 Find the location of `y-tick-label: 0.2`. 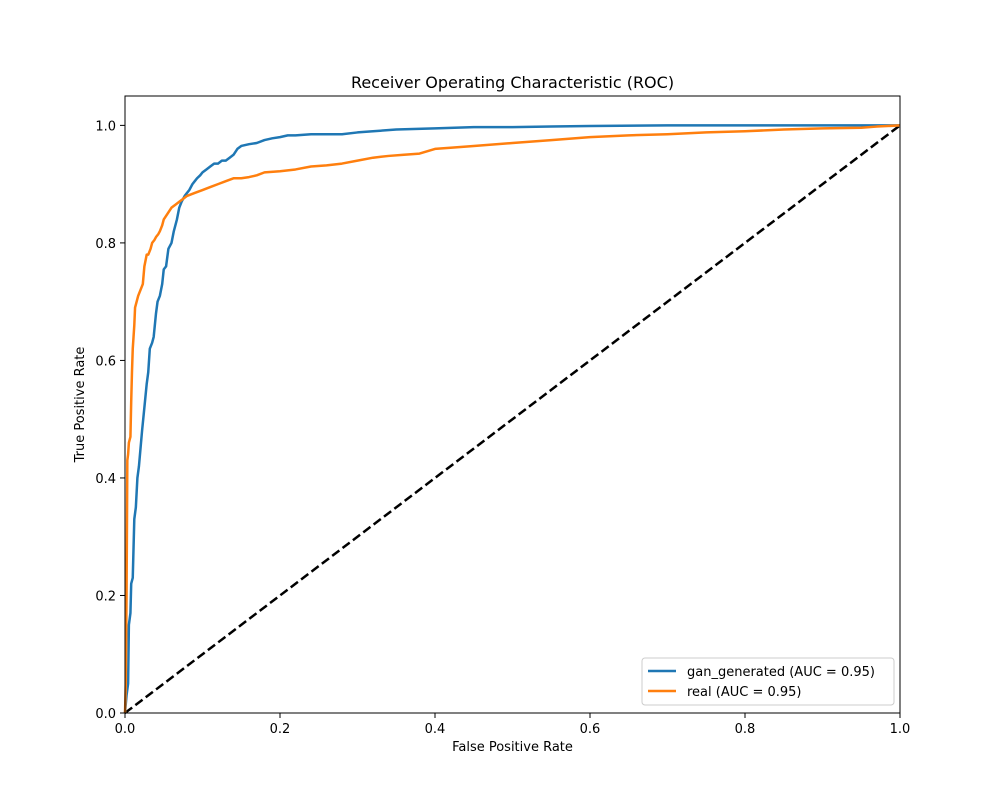

y-tick-label: 0.2 is located at coordinates (105, 596).